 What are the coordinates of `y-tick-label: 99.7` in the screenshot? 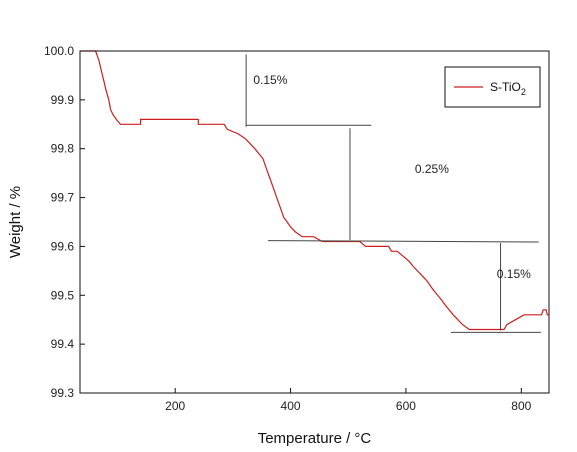 It's located at (63, 198).